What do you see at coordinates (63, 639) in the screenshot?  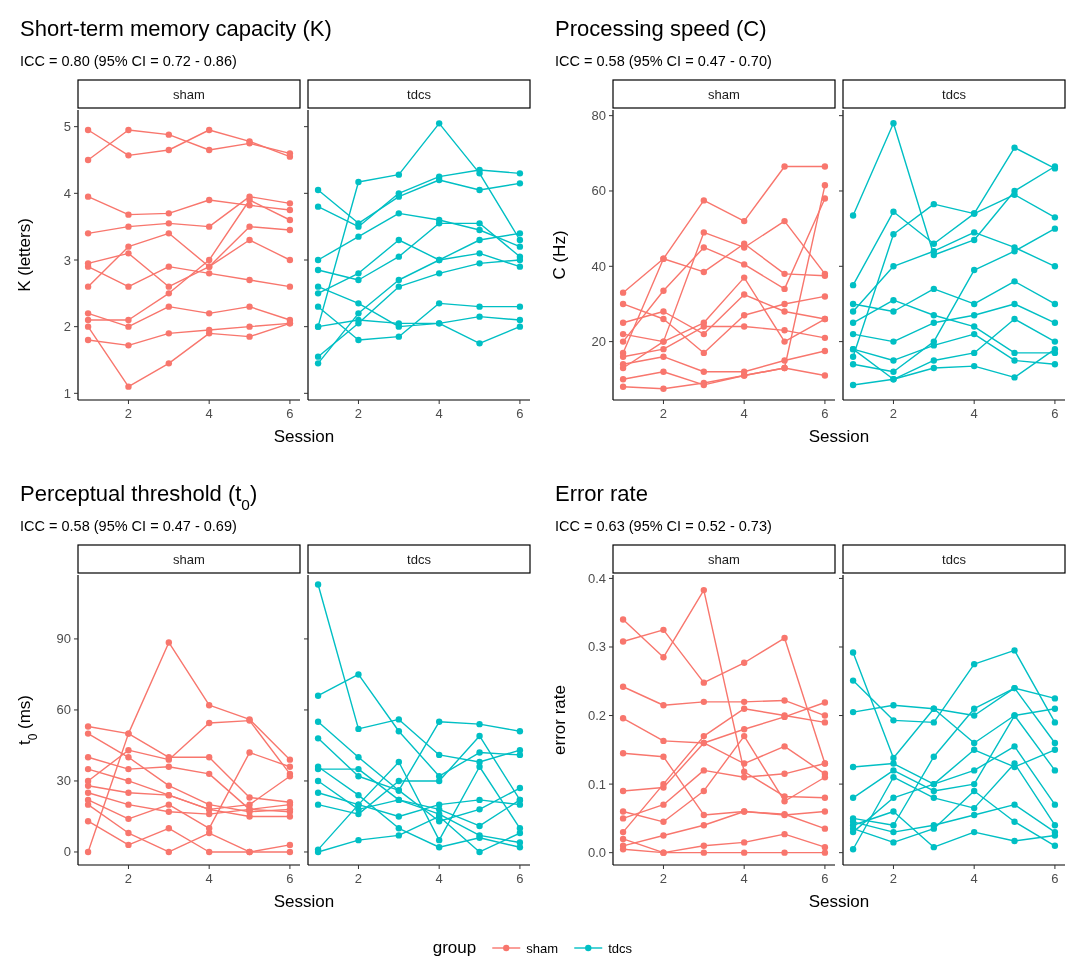 I see `y-tick-label: 90` at bounding box center [63, 639].